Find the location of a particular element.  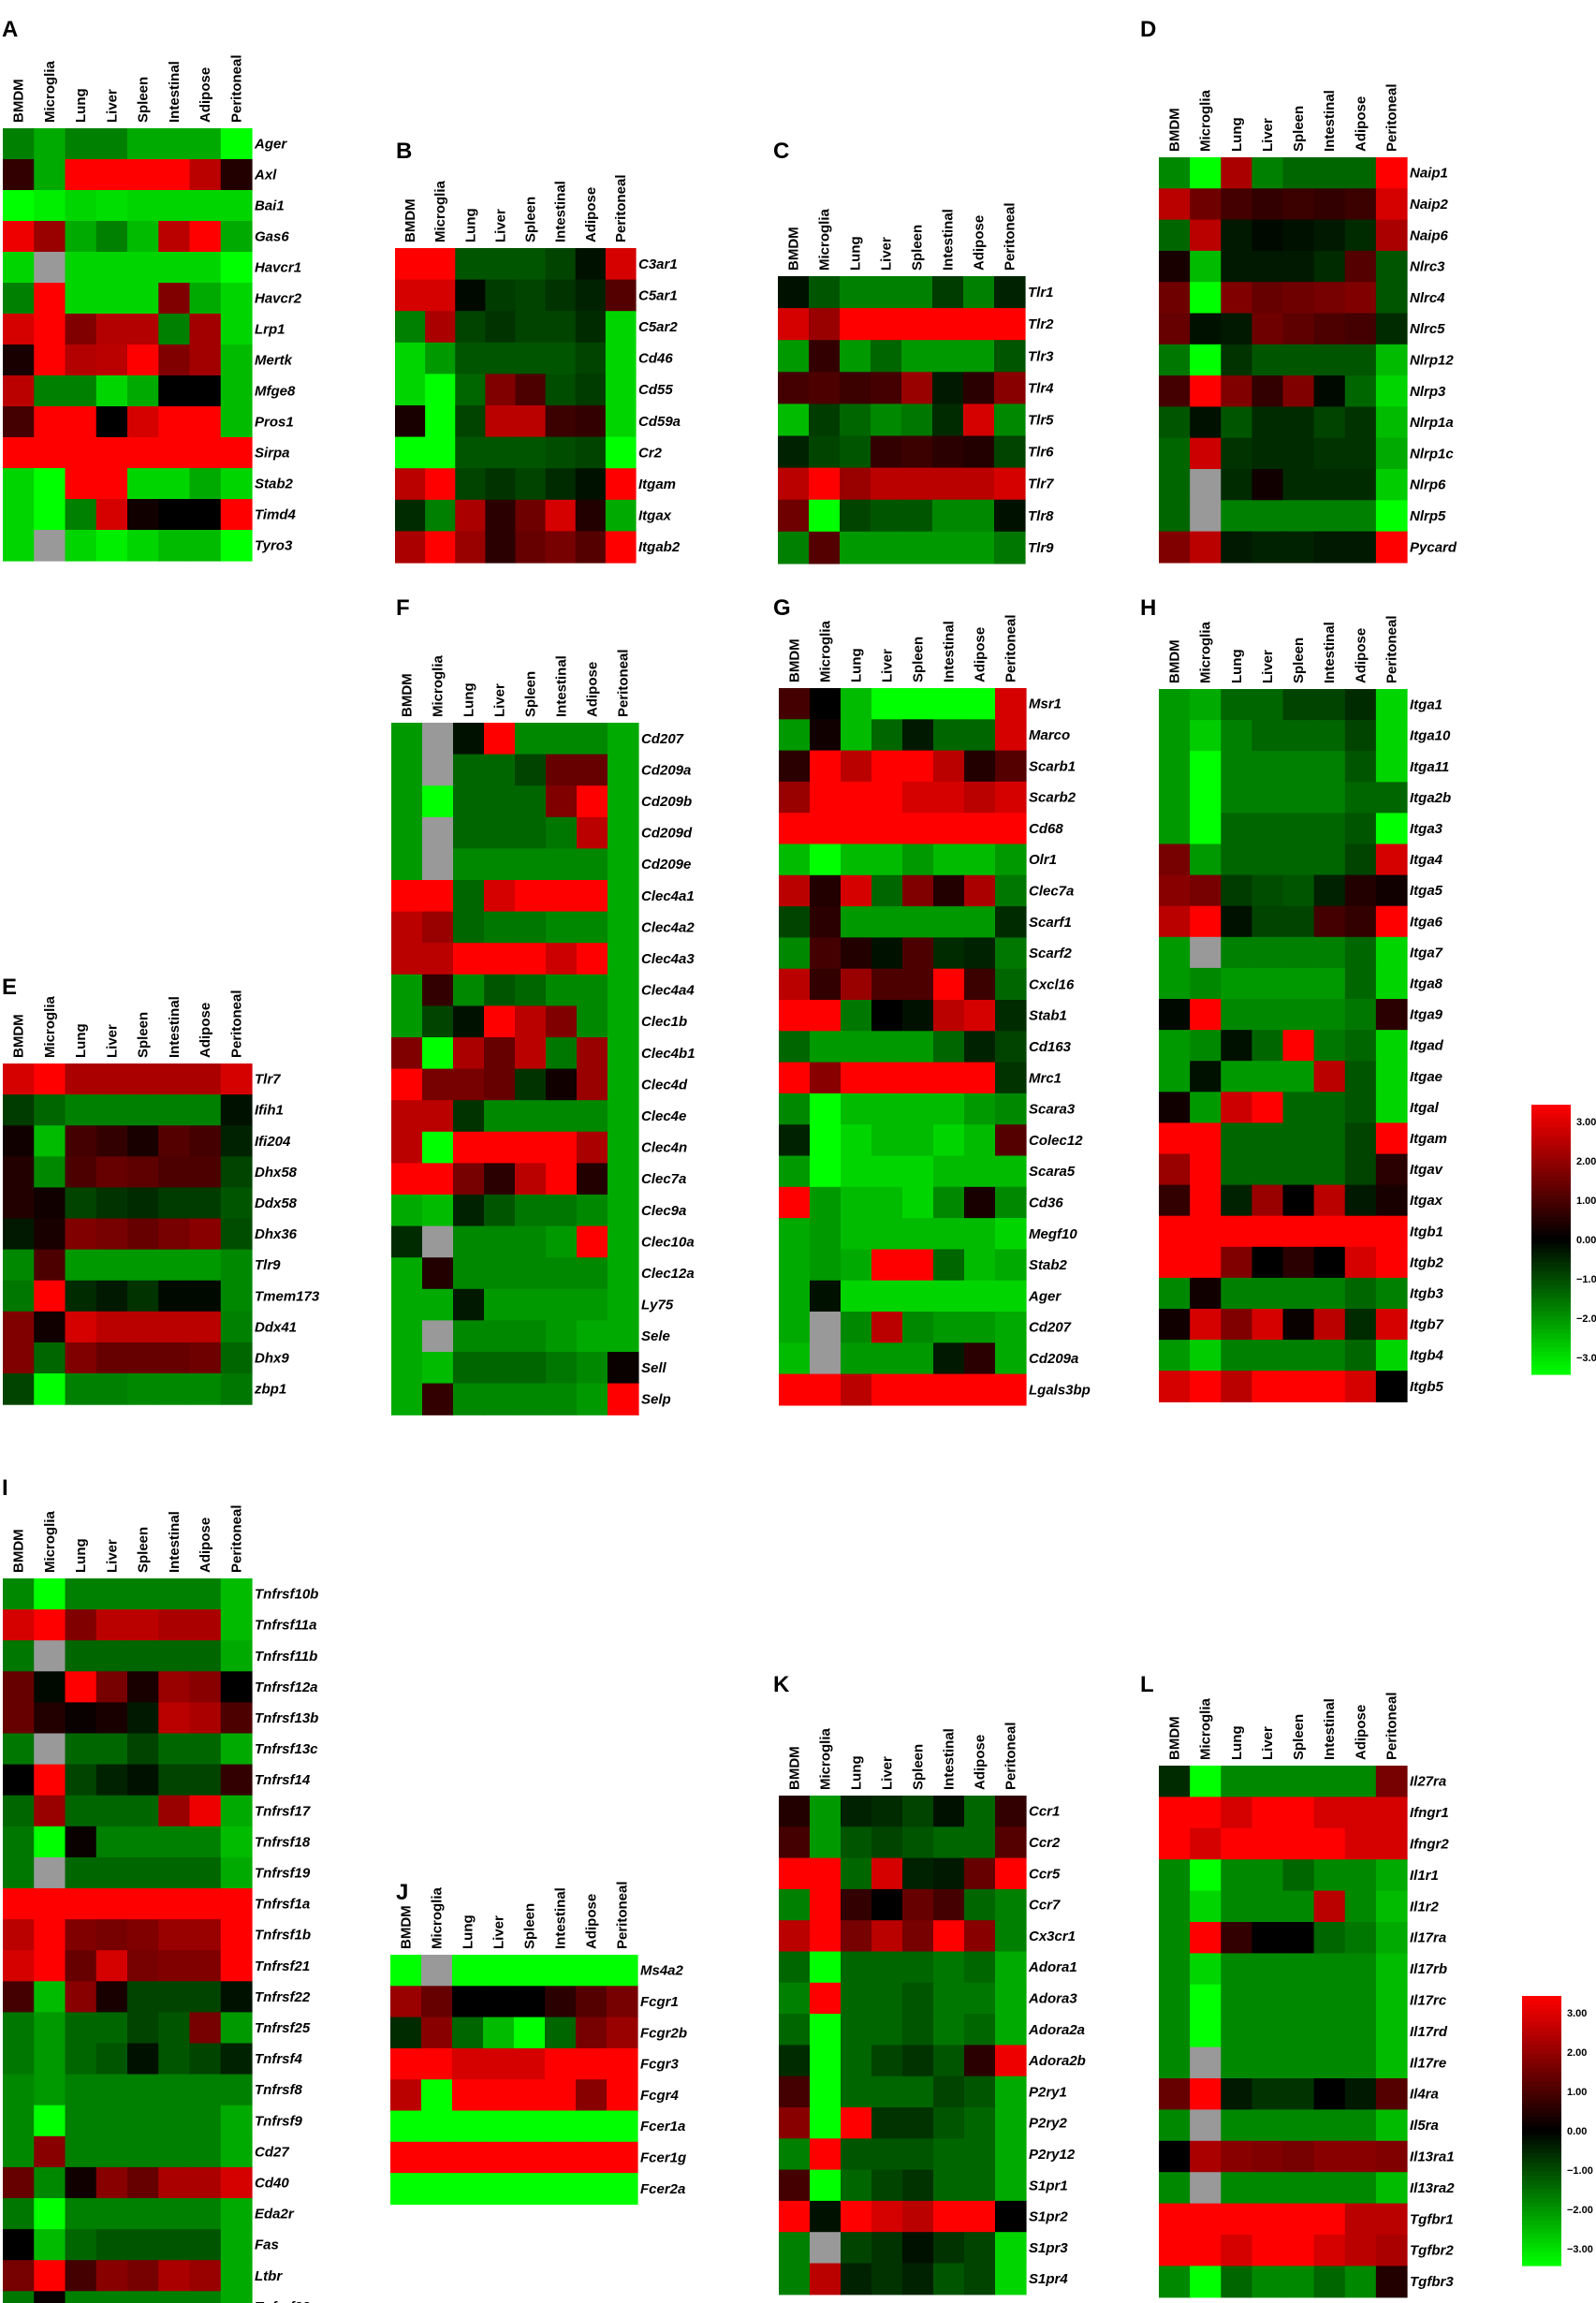

column-label: Spleen is located at coordinates (918, 248).